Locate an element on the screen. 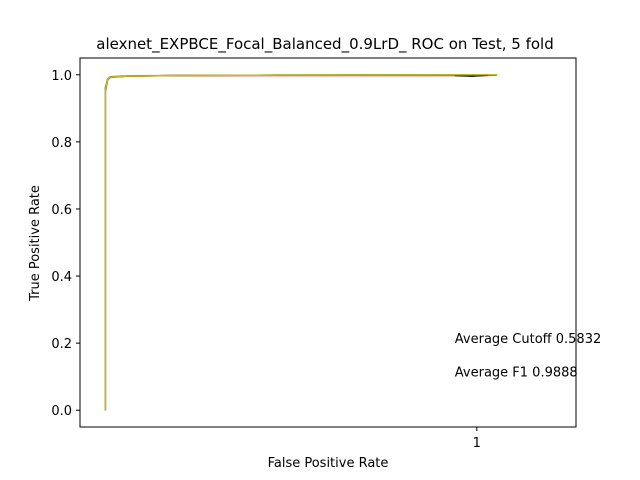  x-axis-ticks: 1 is located at coordinates (477, 439).